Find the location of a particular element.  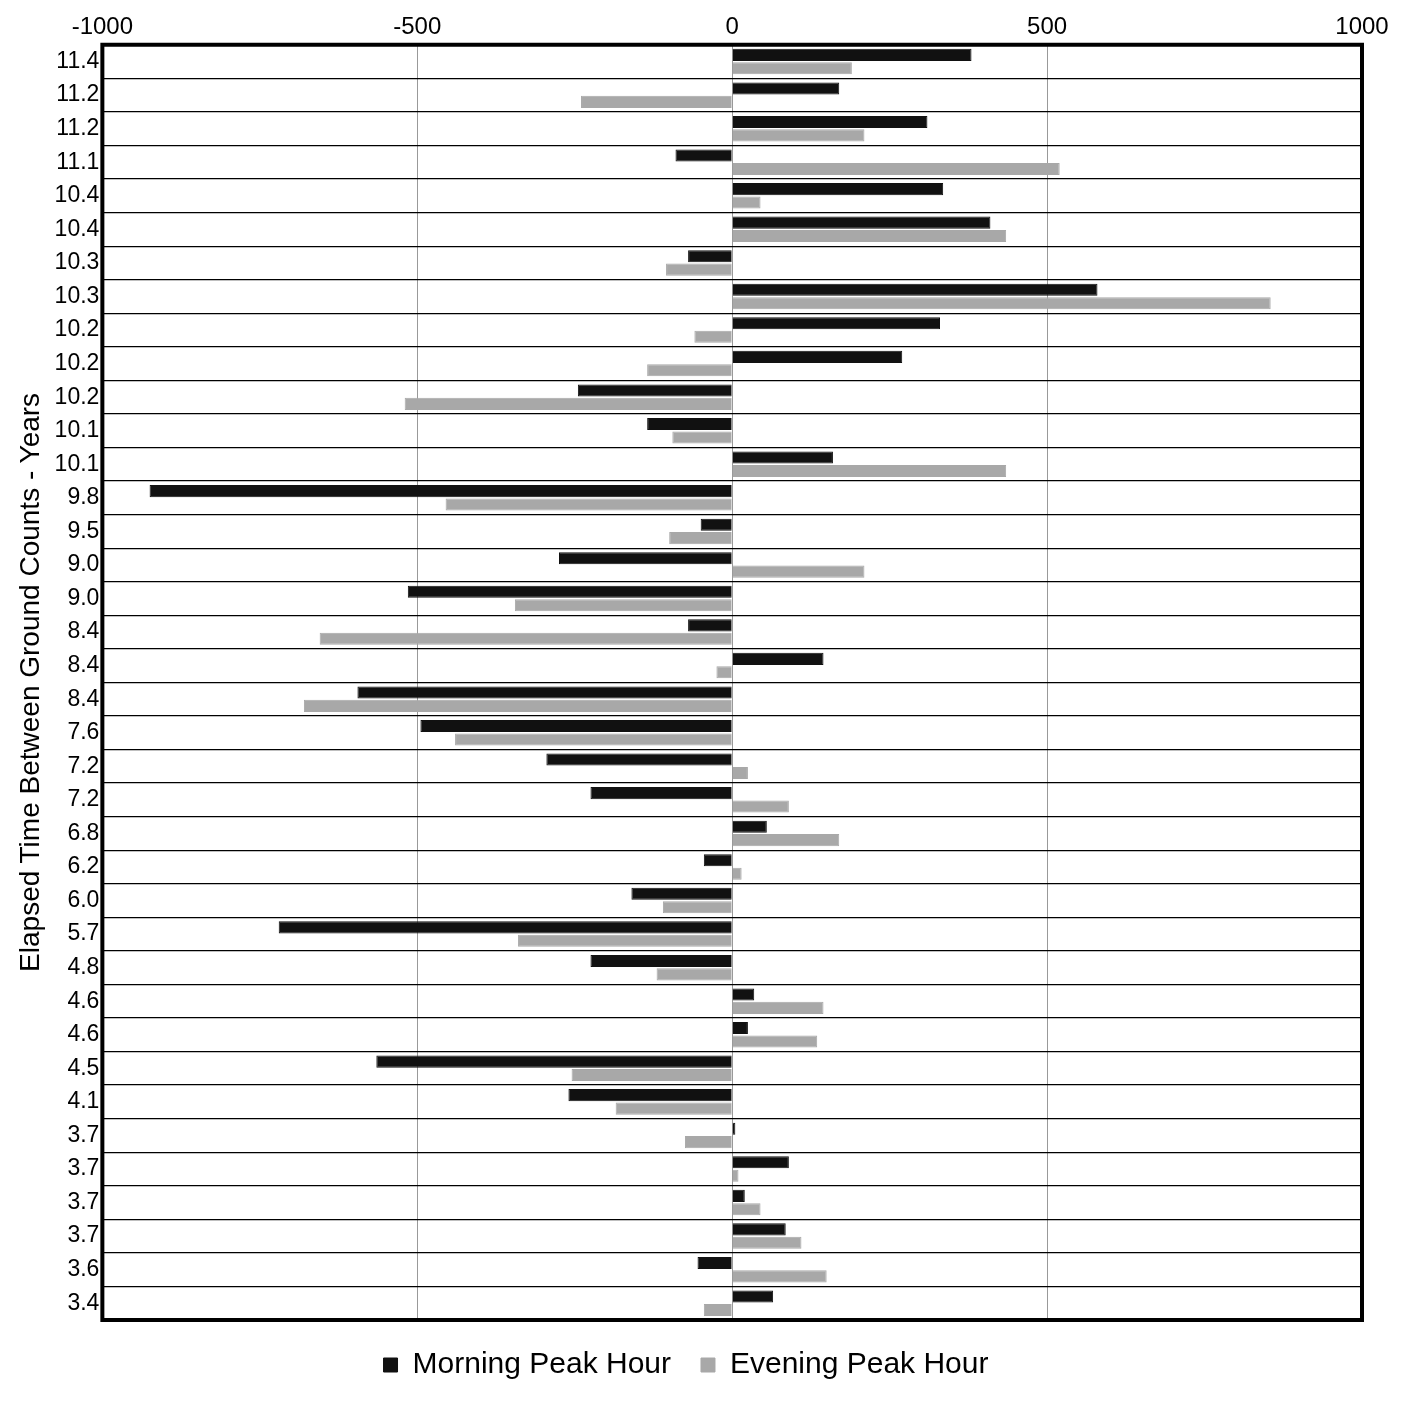

legend-label: Morning Peak Hour is located at coordinates (541, 1363).